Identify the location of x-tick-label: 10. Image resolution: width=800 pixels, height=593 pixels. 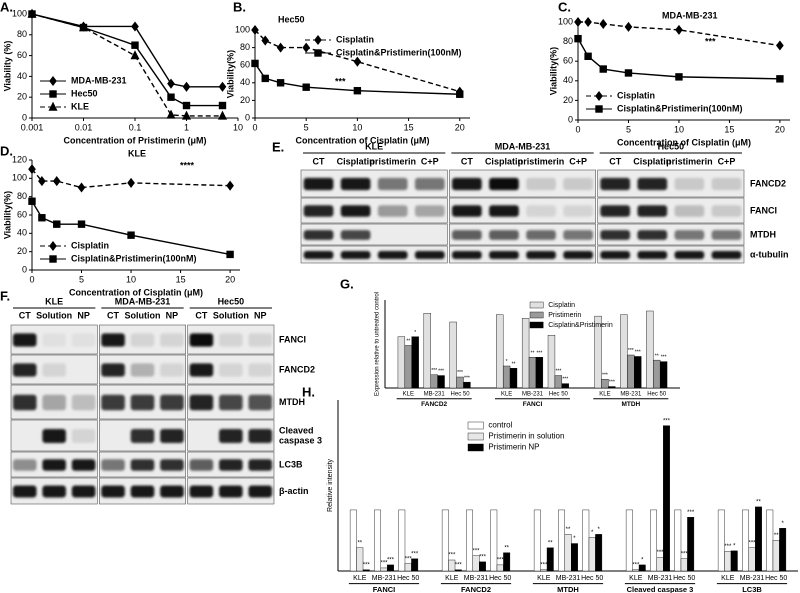
(131, 279).